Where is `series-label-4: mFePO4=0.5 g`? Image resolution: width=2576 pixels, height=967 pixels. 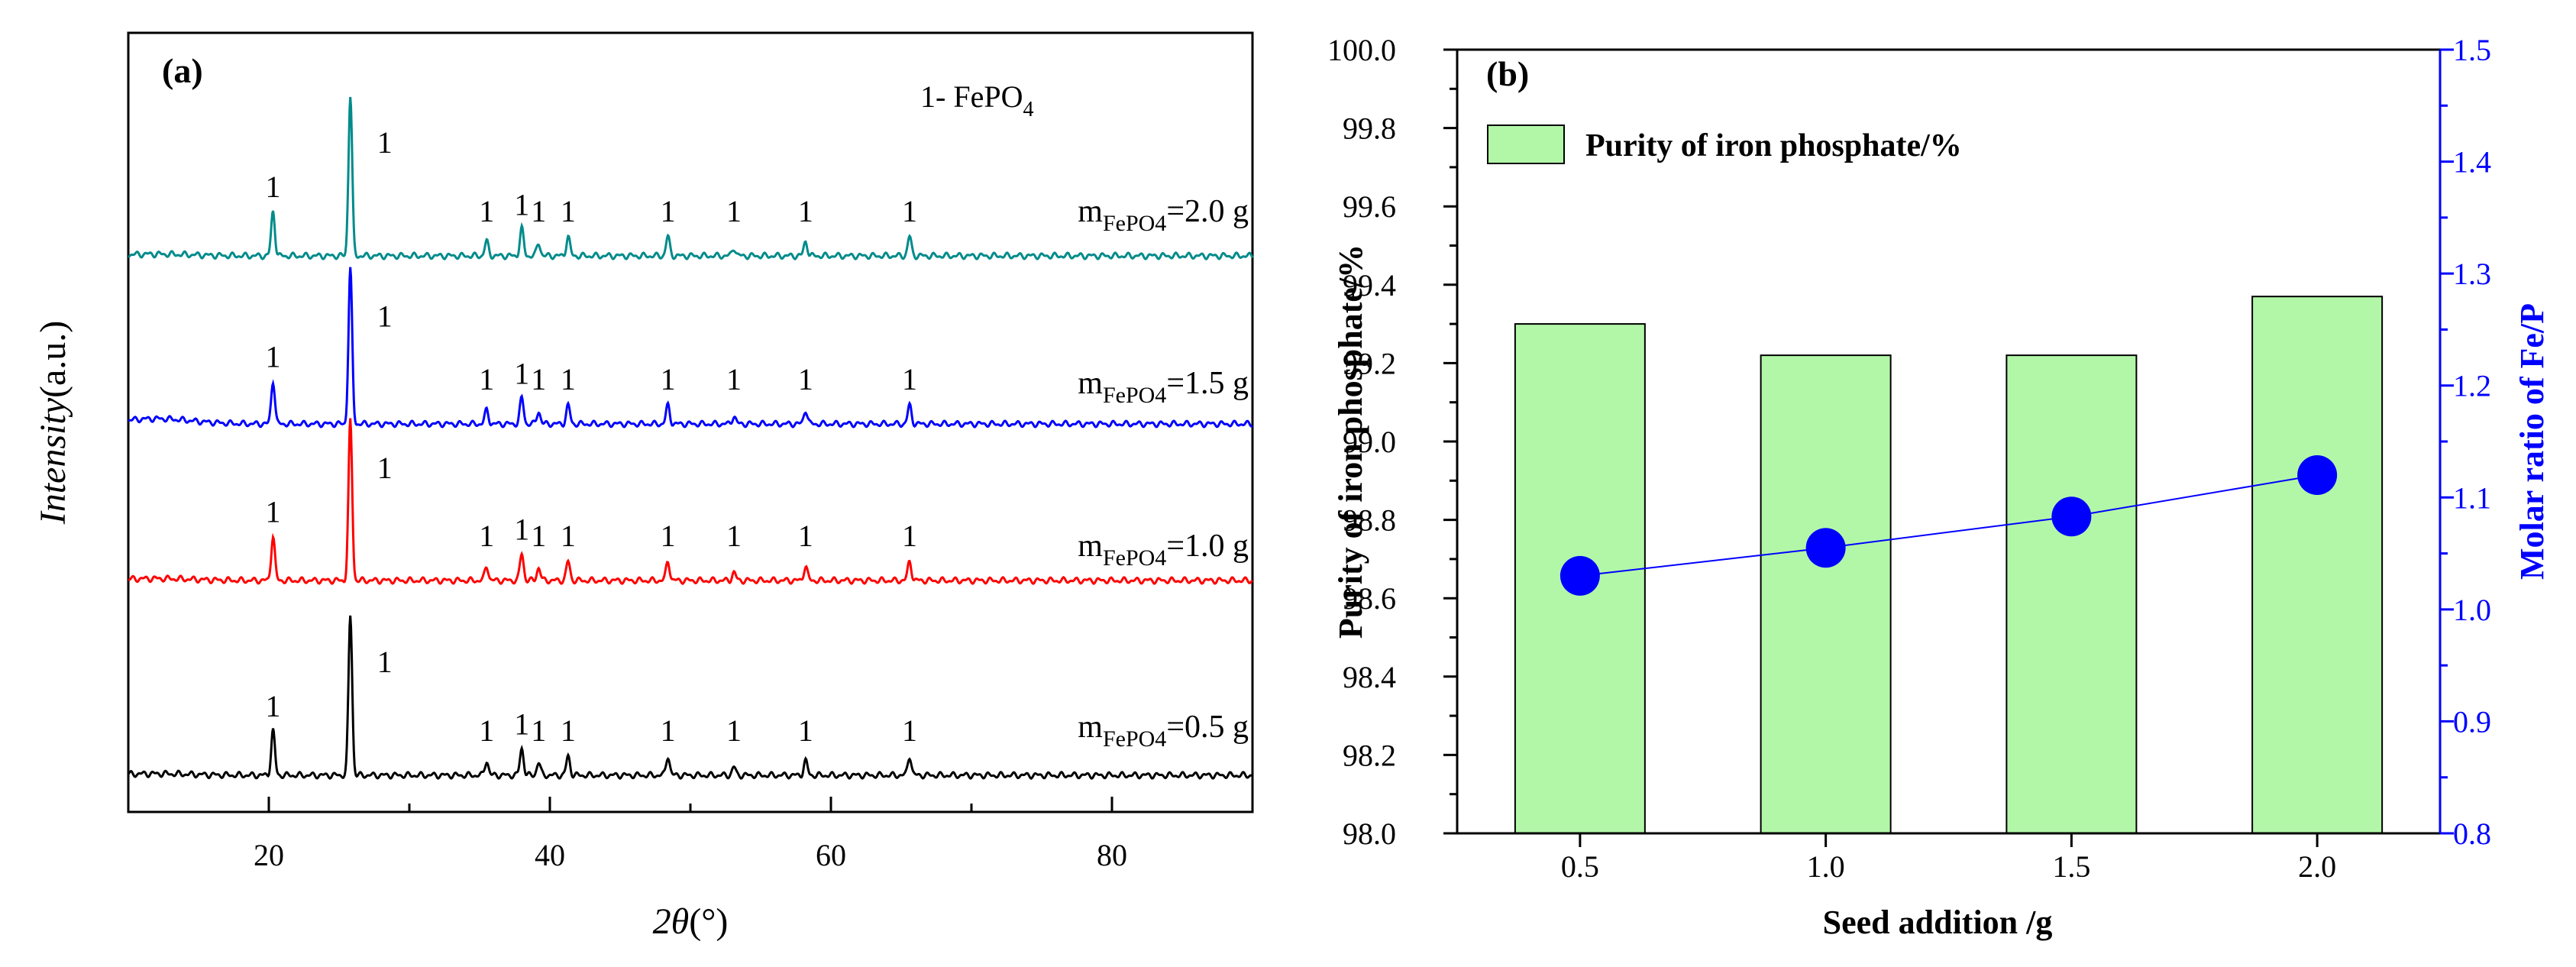 series-label-4: mFePO4=0.5 g is located at coordinates (1163, 731).